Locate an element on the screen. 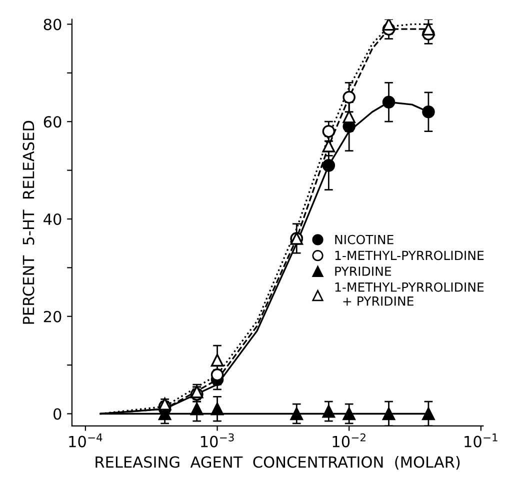 The height and width of the screenshot is (484, 514). y-tick-label: 80 is located at coordinates (53, 24).